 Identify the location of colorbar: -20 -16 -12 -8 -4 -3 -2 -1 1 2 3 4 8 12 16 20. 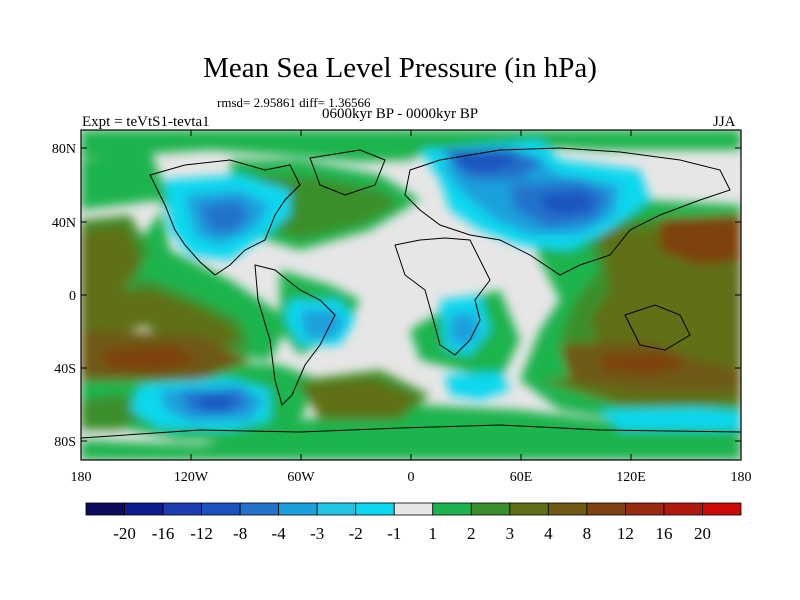
(413, 522).